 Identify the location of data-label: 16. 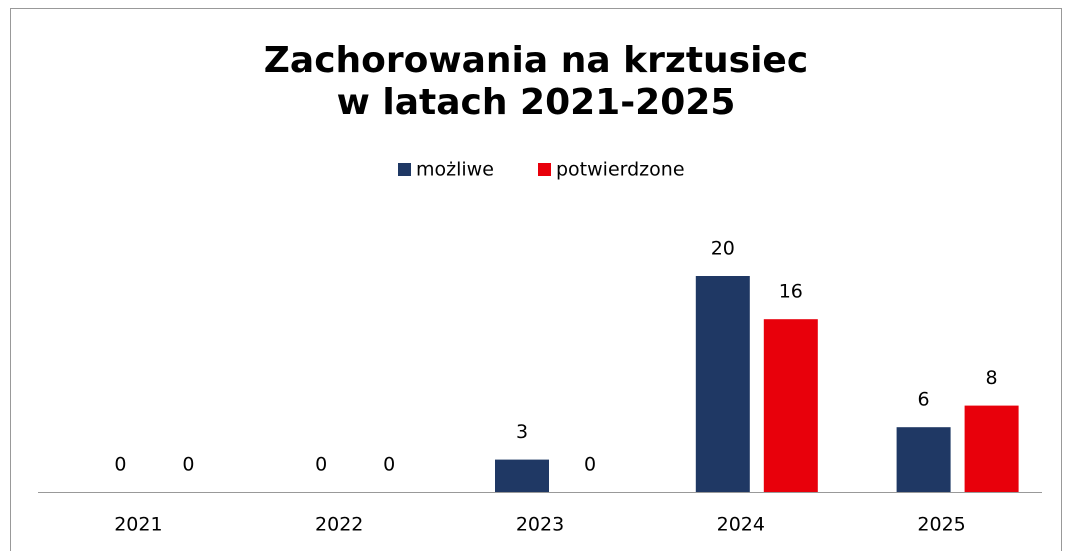
(791, 292).